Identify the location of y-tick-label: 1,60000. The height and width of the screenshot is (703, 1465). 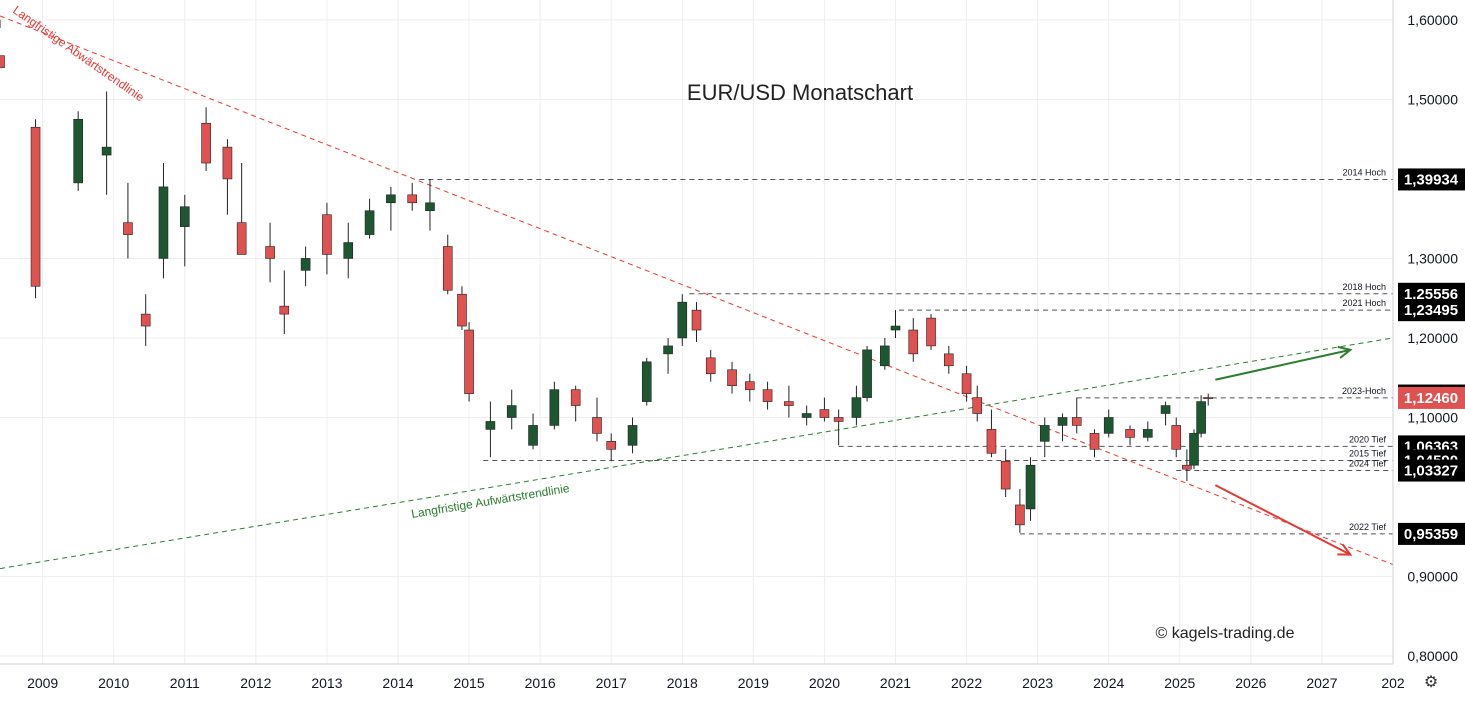
(1432, 20).